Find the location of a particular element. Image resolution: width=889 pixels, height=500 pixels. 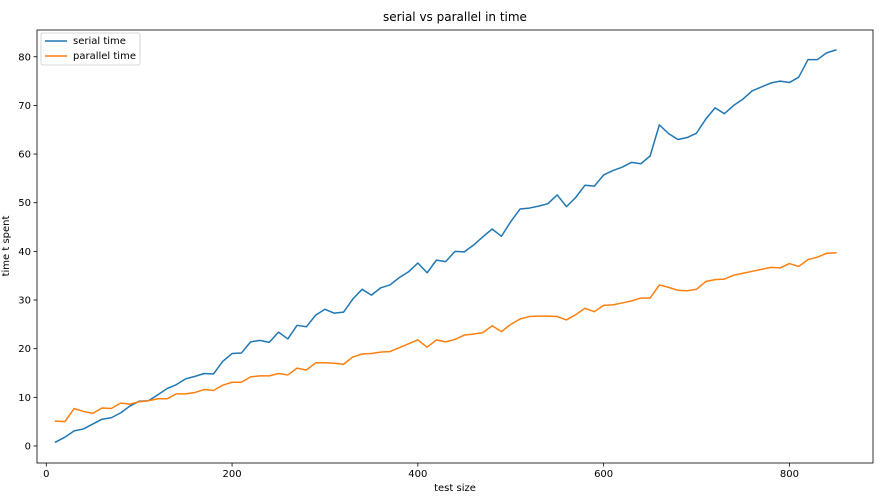

x-axis-ticks: 0 200 400 600 800 is located at coordinates (421, 471).